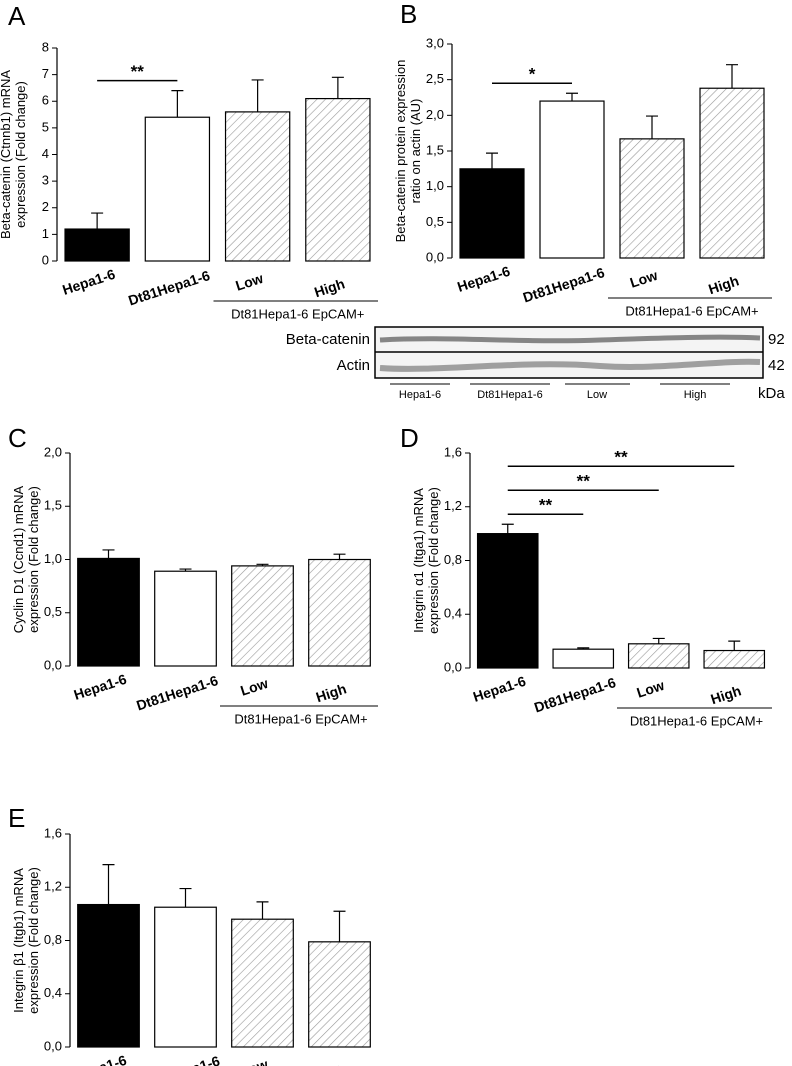  What do you see at coordinates (53, 505) in the screenshot?
I see `y-tick-label: 1,5` at bounding box center [53, 505].